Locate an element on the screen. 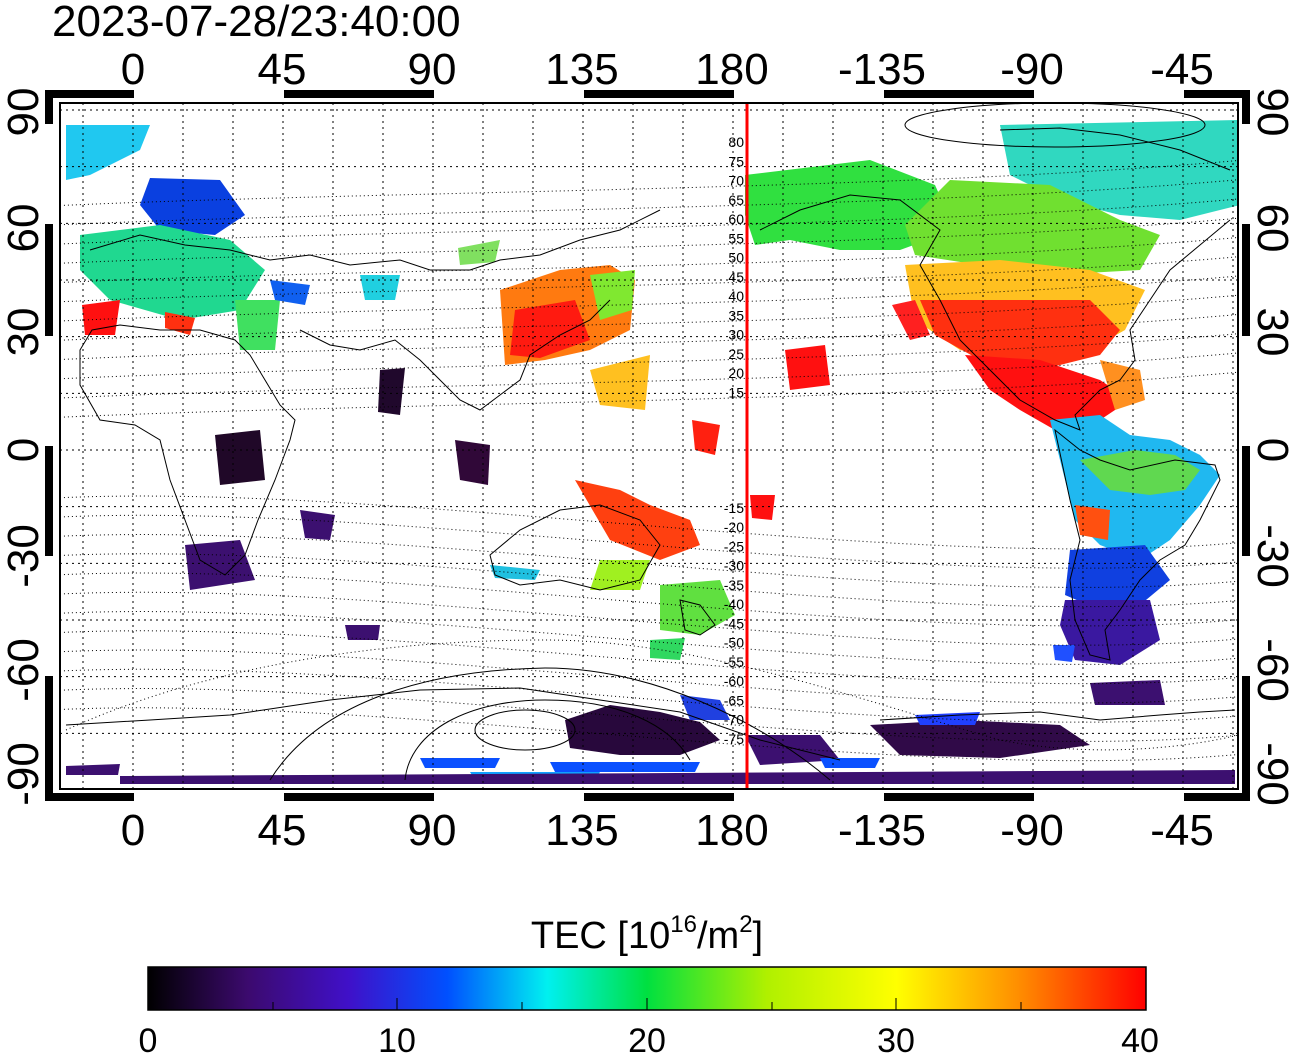  mlat-label: 65 is located at coordinates (736, 200).